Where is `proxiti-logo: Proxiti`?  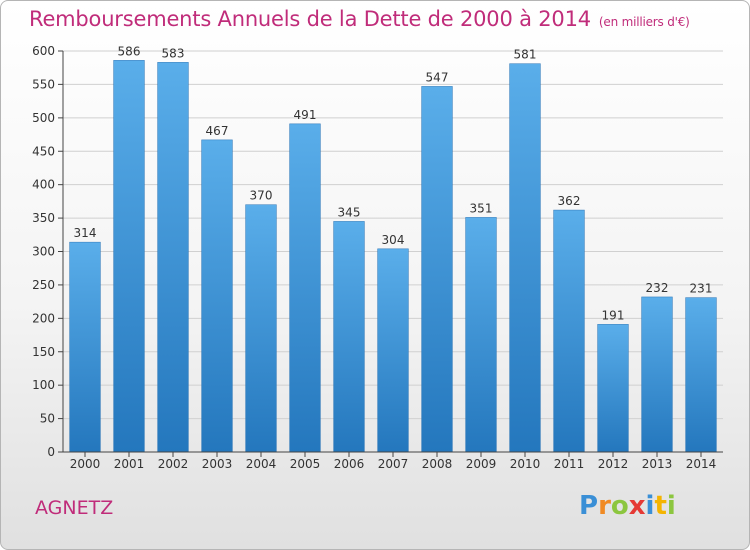
proxiti-logo: Proxiti is located at coordinates (627, 506).